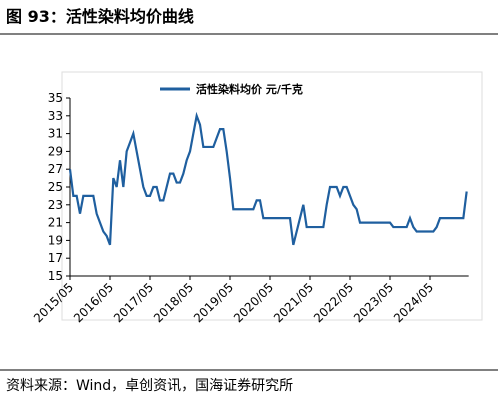 This screenshot has width=498, height=408. Describe the element at coordinates (93, 302) in the screenshot. I see `x-tick-label: 2016/05` at that location.